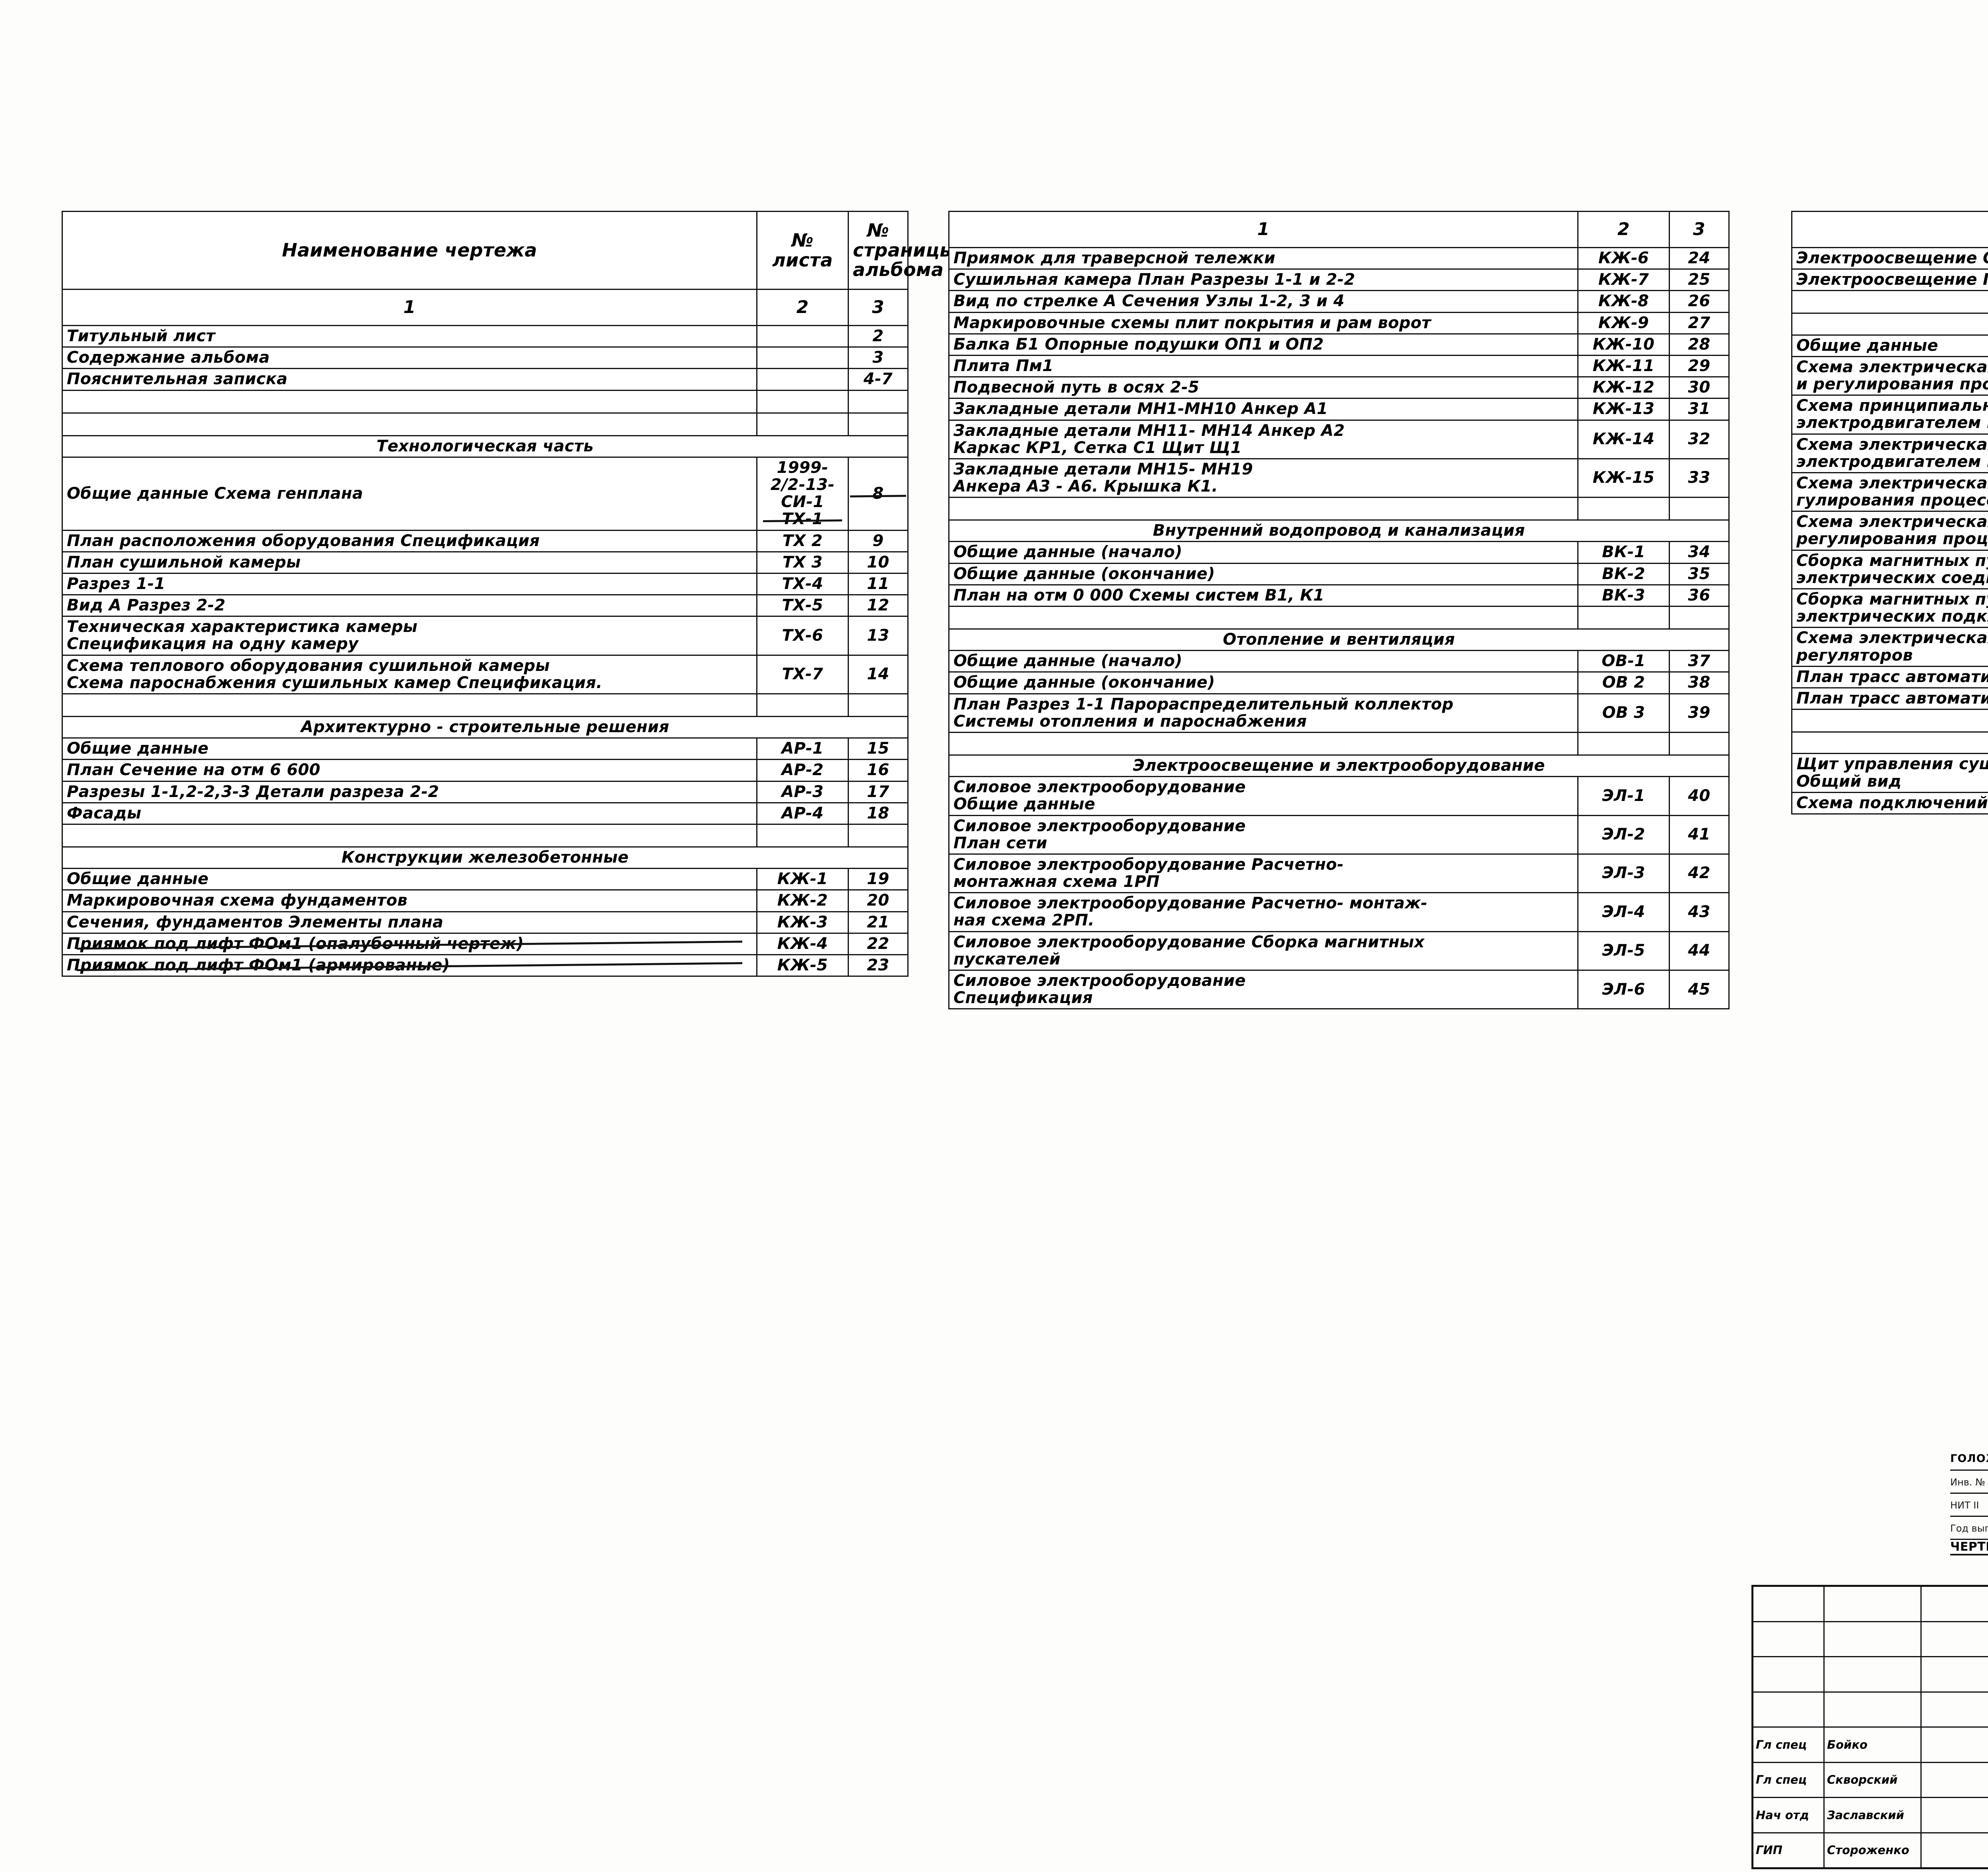  Describe the element at coordinates (1339, 574) in the screenshot. I see `table-row: Общие данные (окончание) ВК-2 35` at that location.